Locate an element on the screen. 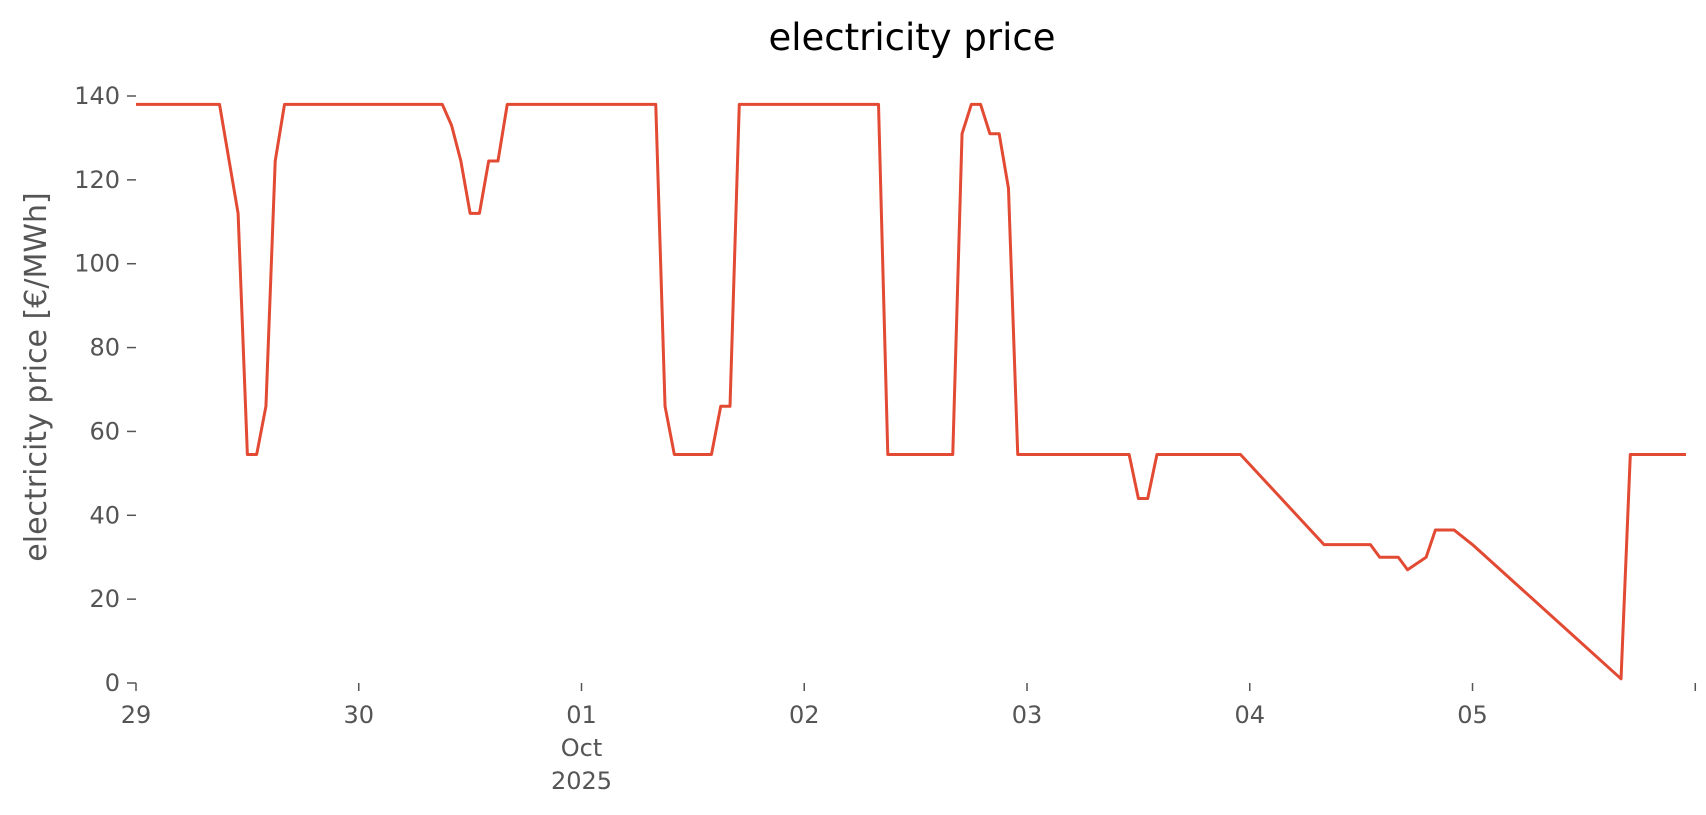 The image size is (1706, 815). x-tick-label-3: 02 is located at coordinates (804, 715).